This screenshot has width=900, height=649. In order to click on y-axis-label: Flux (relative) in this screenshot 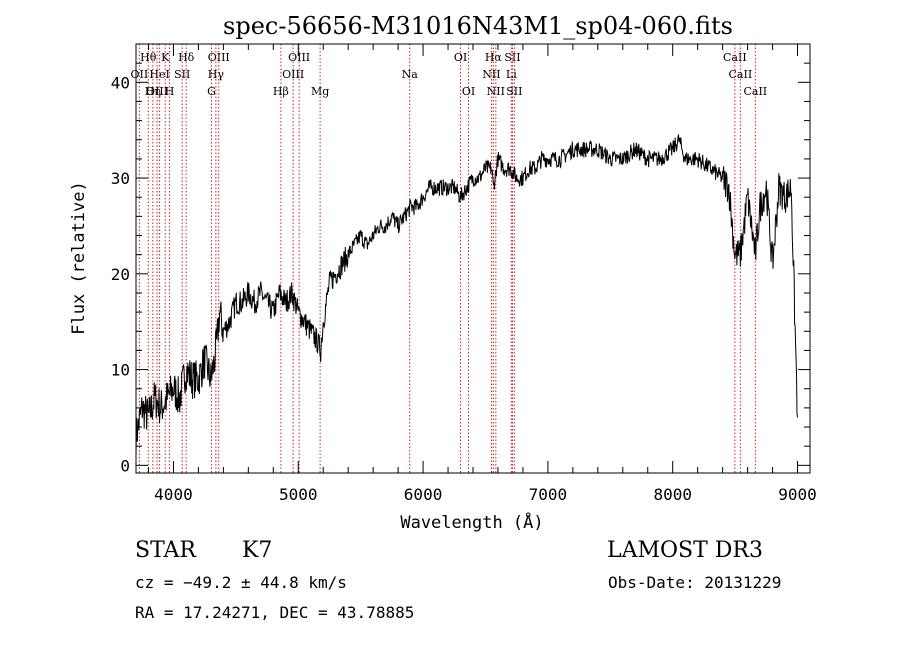, I will do `click(79, 258)`.